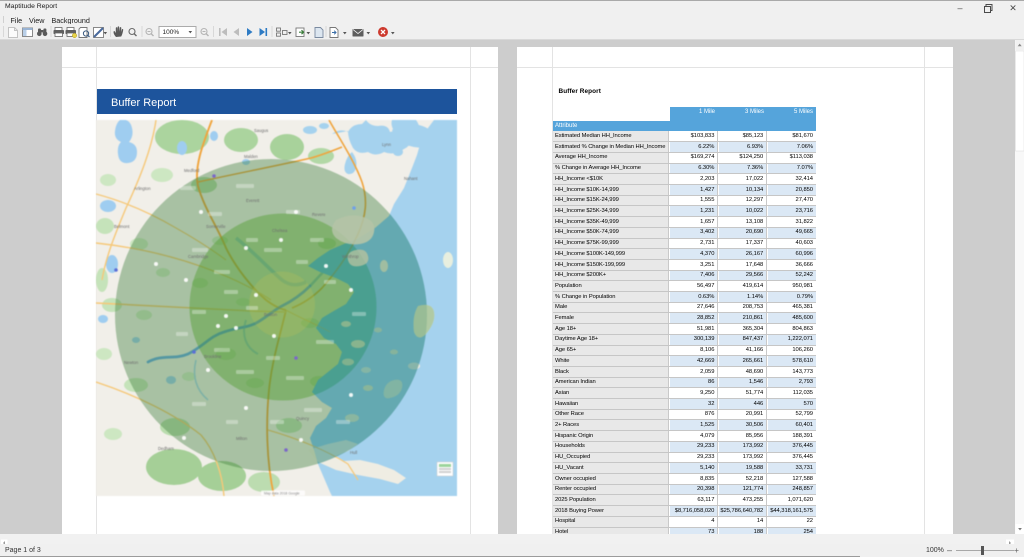  Describe the element at coordinates (253, 200) in the screenshot. I see `svg-text: Everett` at that location.